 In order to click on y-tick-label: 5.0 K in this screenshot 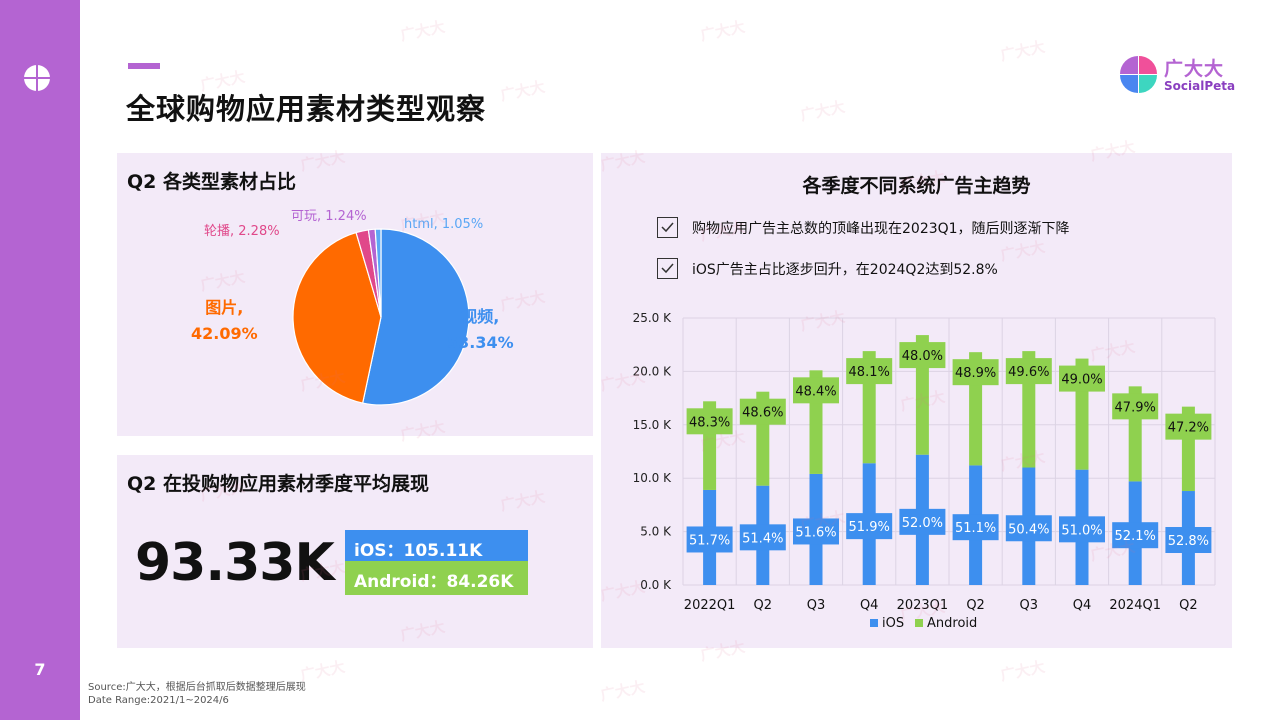, I will do `click(656, 532)`.